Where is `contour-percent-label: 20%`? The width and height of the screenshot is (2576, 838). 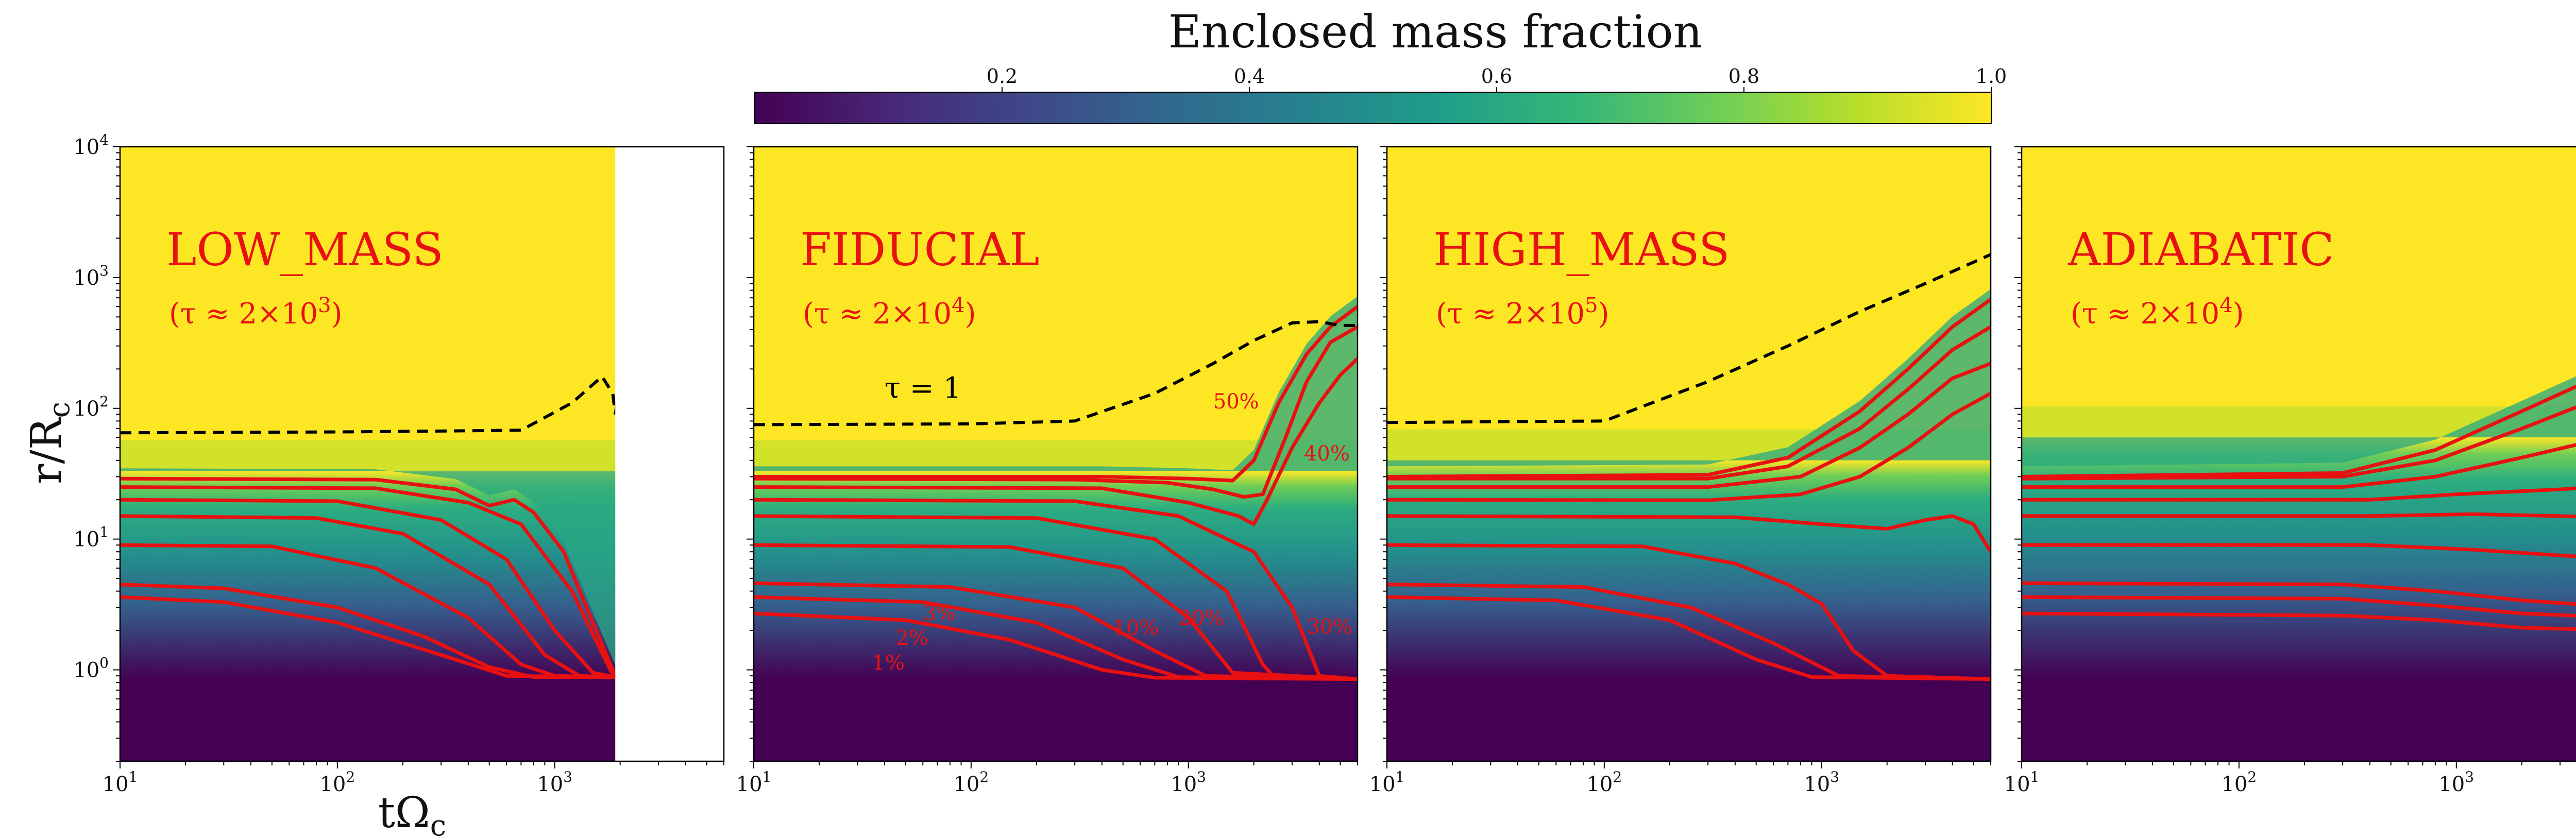 contour-percent-label: 20% is located at coordinates (1201, 619).